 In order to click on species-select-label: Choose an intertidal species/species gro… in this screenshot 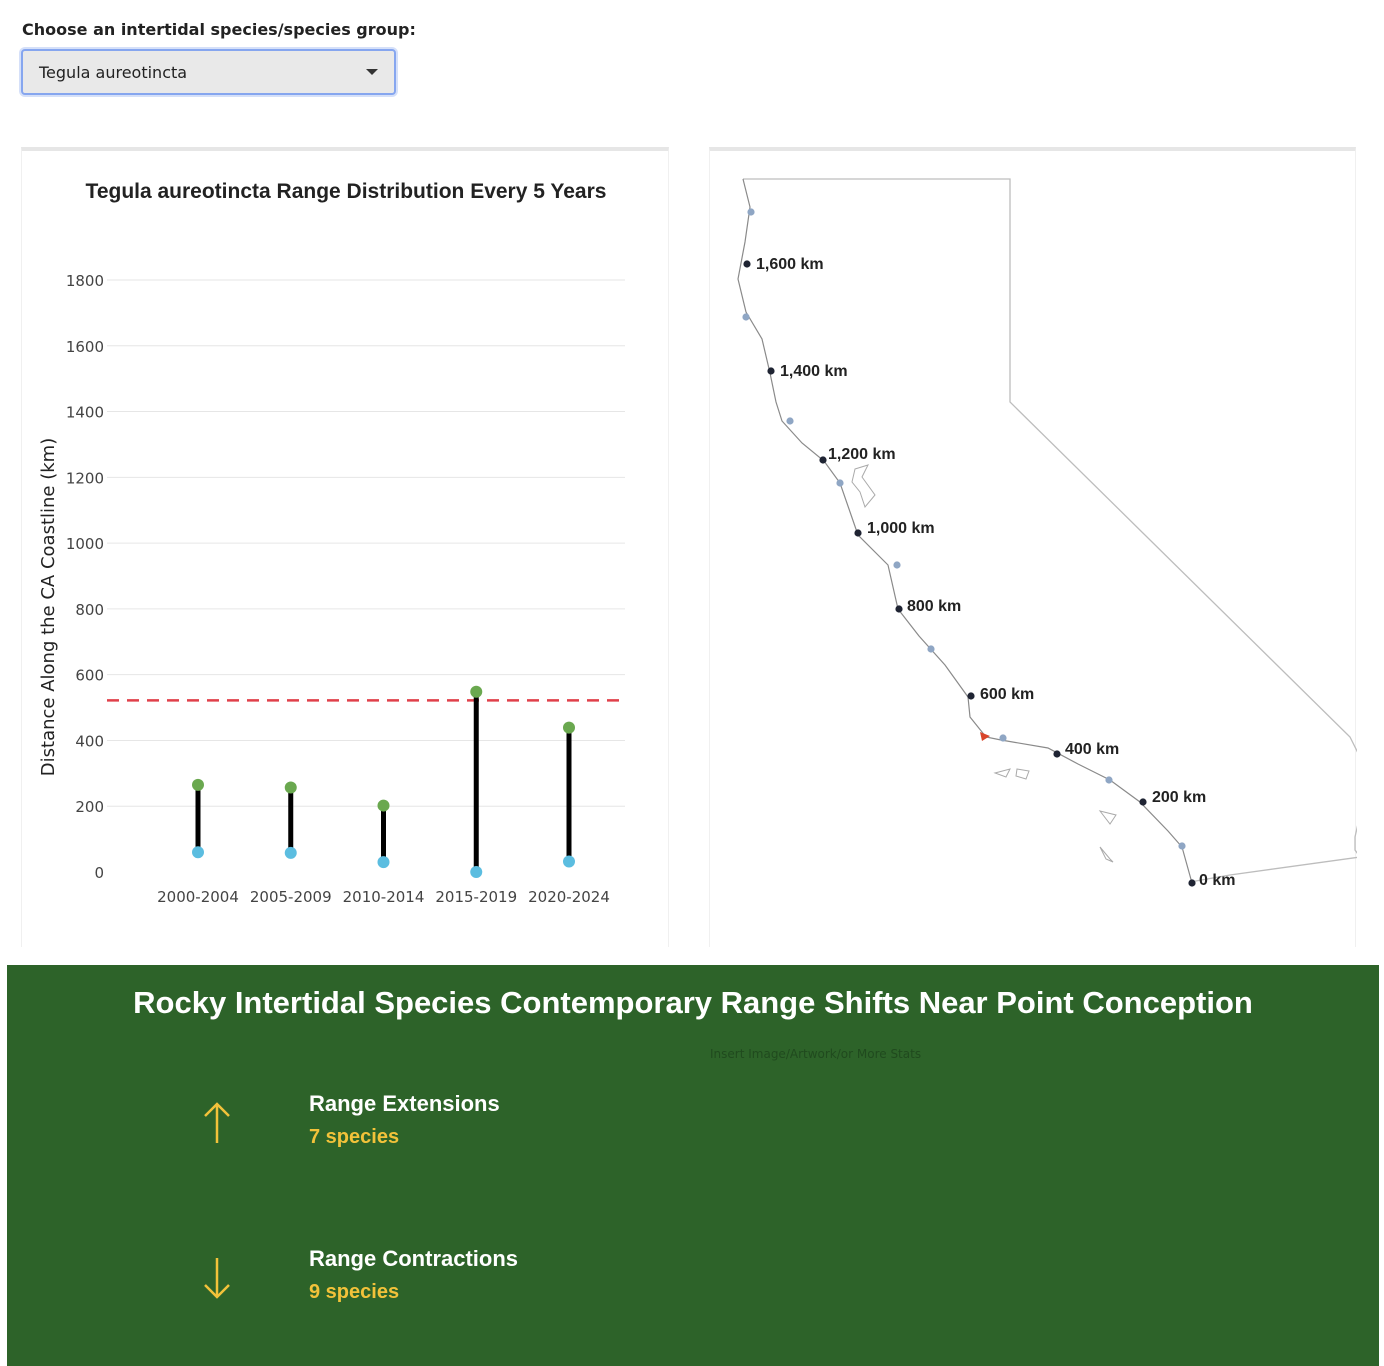, I will do `click(219, 29)`.